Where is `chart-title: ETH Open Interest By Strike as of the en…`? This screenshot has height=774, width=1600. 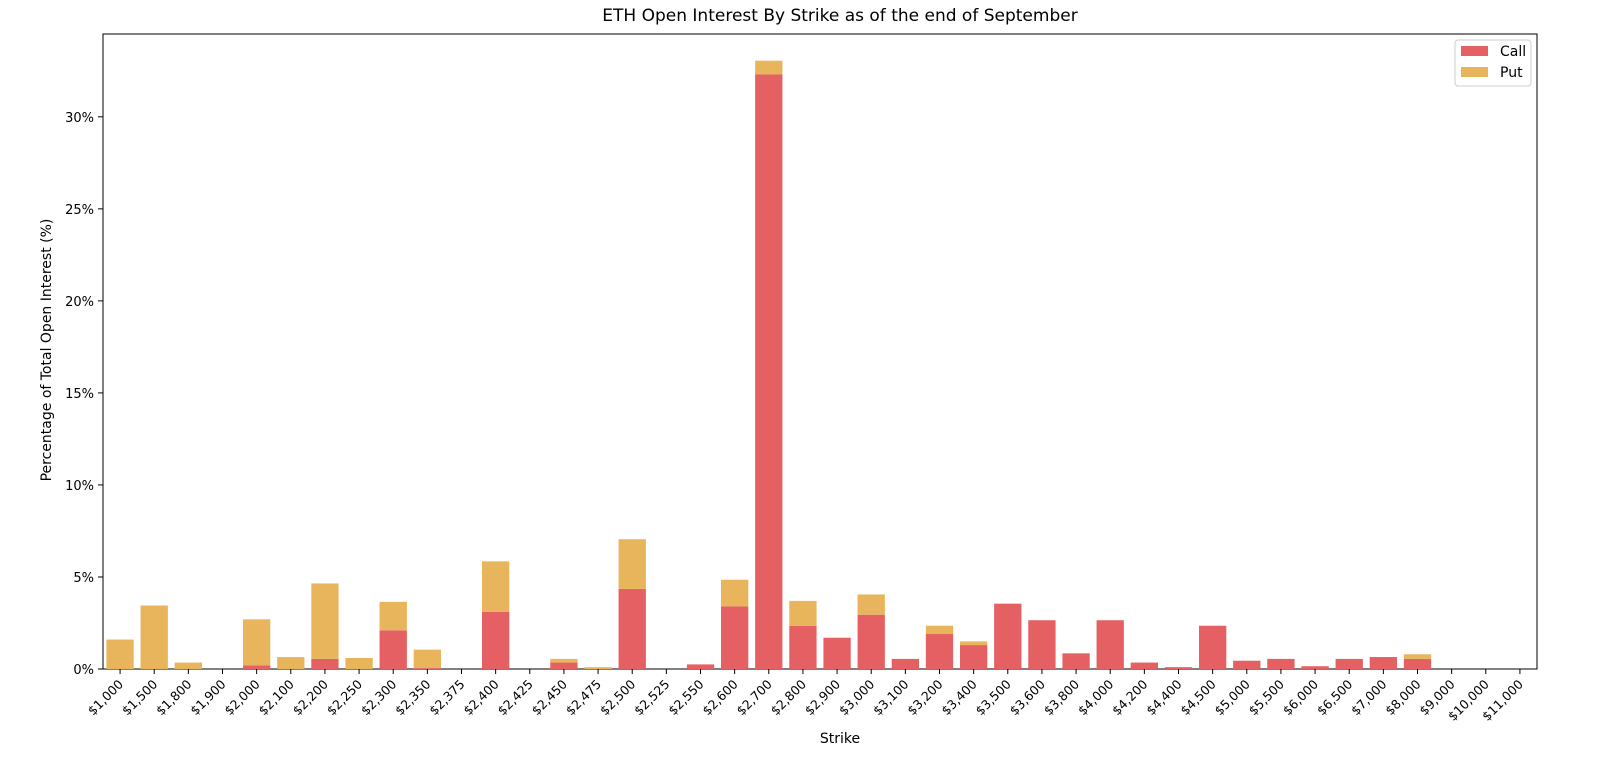 chart-title: ETH Open Interest By Strike as of the en… is located at coordinates (840, 16).